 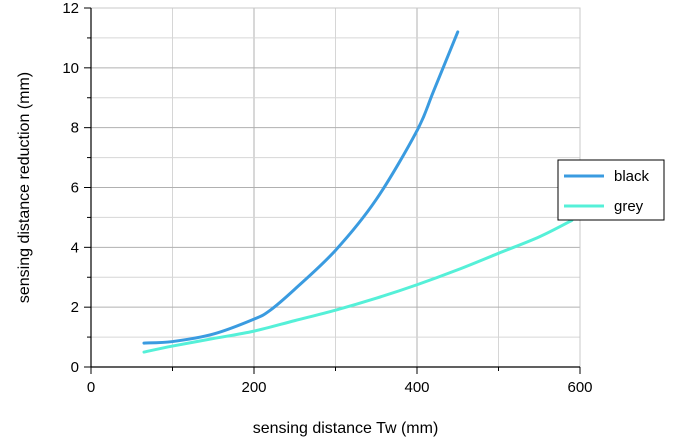 I want to click on x-tick-label: 200, so click(x=253, y=387).